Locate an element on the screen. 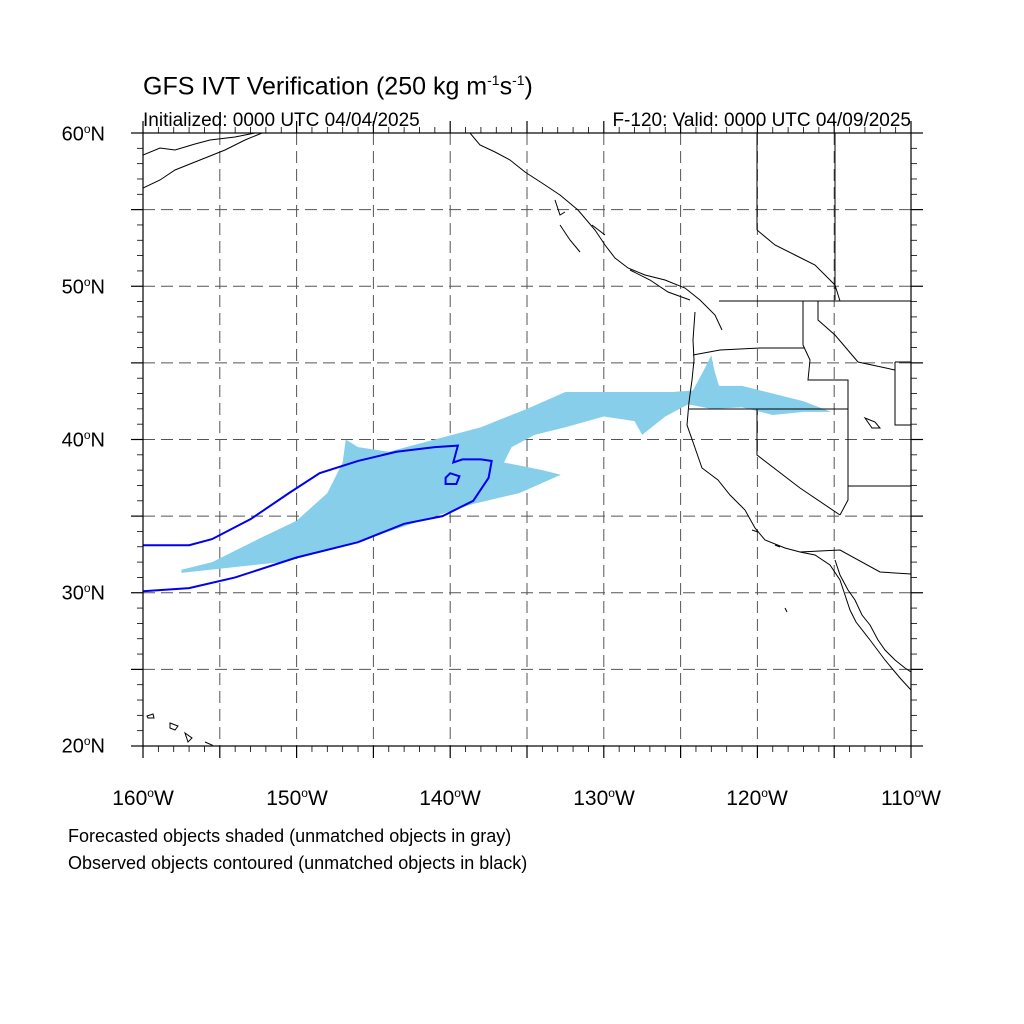 This screenshot has height=1024, width=1024. mexico-border is located at coordinates (855, 562).